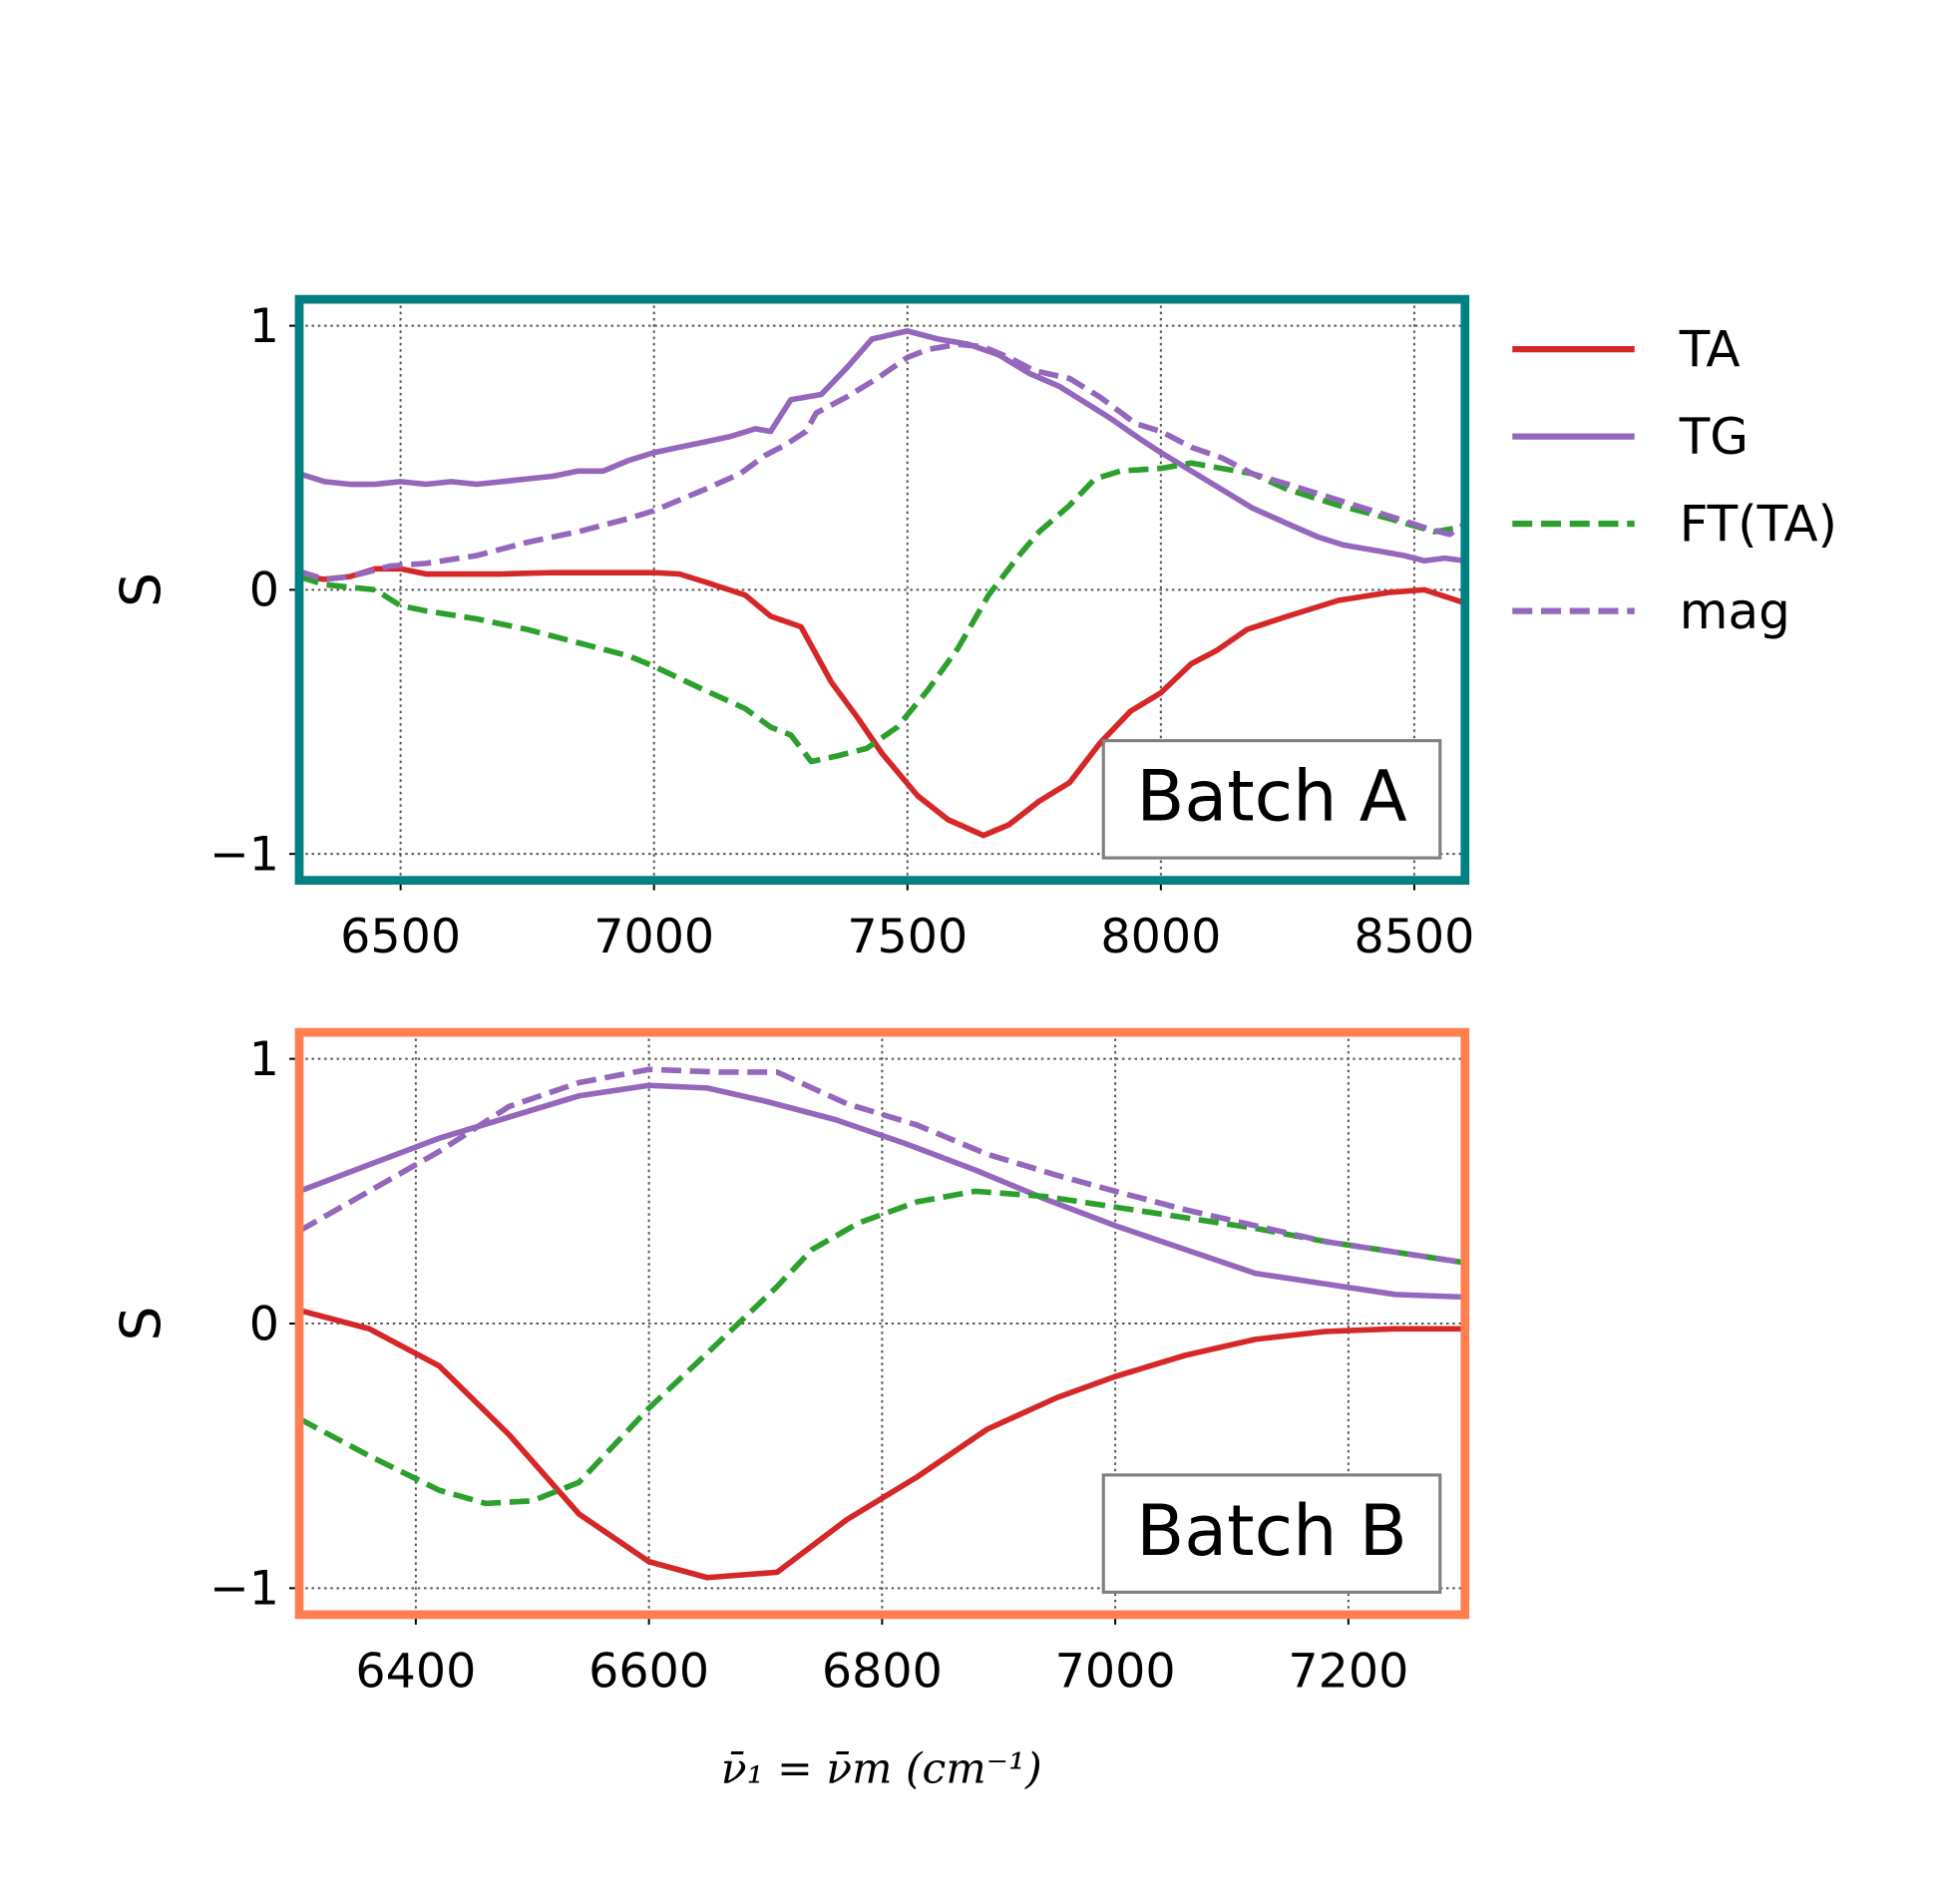  What do you see at coordinates (1714, 437) in the screenshot?
I see `legend-label: TG` at bounding box center [1714, 437].